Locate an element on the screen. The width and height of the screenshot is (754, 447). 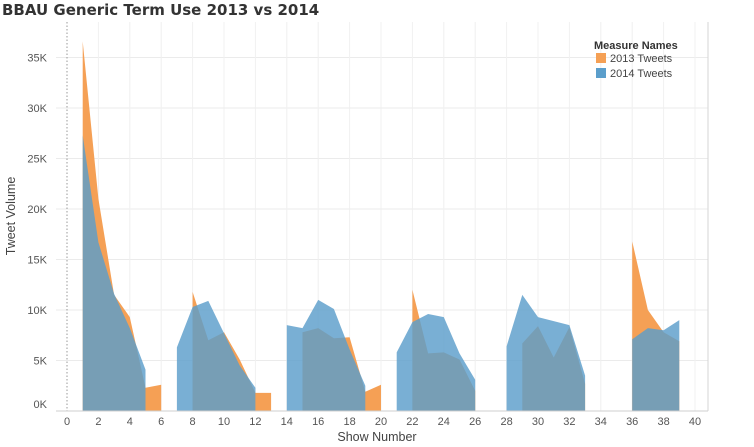
x-tick-label: 8 is located at coordinates (193, 422).